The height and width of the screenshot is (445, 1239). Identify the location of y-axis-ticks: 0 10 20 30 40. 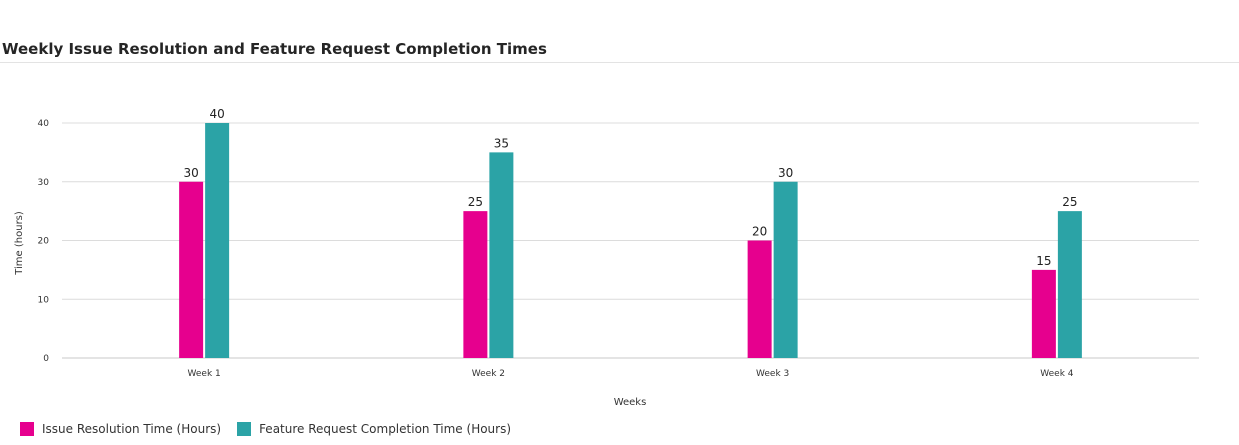
(44, 241).